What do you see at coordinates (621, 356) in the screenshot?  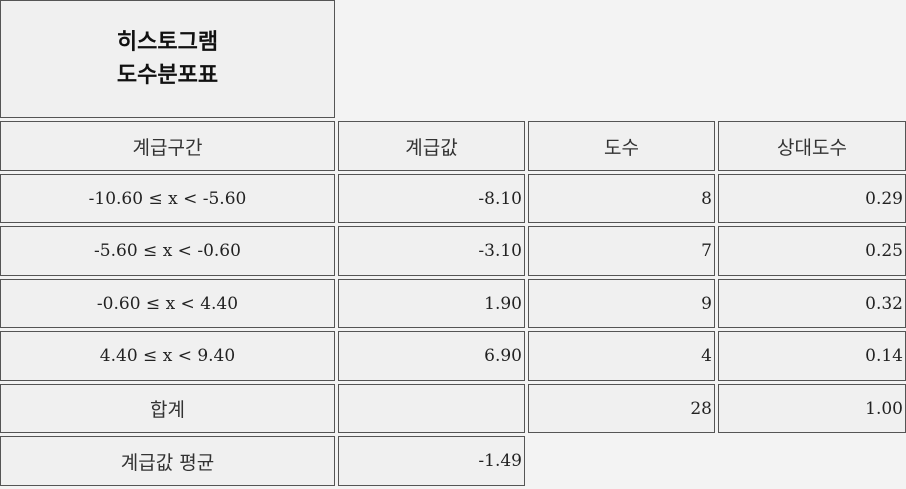 I see `row-4-frequency: 4` at bounding box center [621, 356].